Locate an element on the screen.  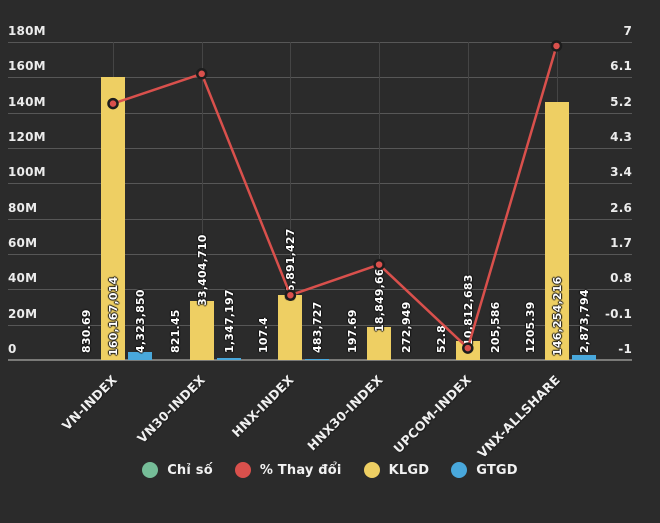
legend-swatch-klgd-icon is located at coordinates (371, 470).